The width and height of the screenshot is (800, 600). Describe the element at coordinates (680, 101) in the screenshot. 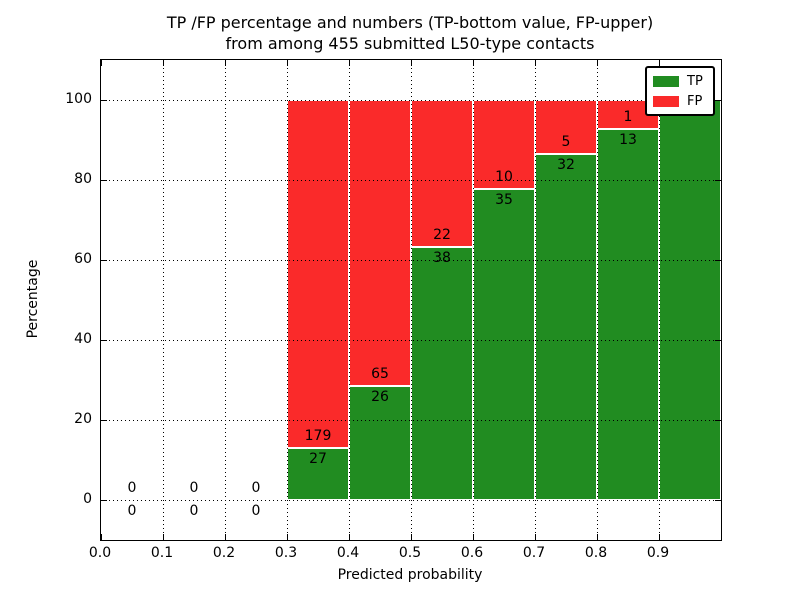

I see `legend-entry-fp: FP` at that location.